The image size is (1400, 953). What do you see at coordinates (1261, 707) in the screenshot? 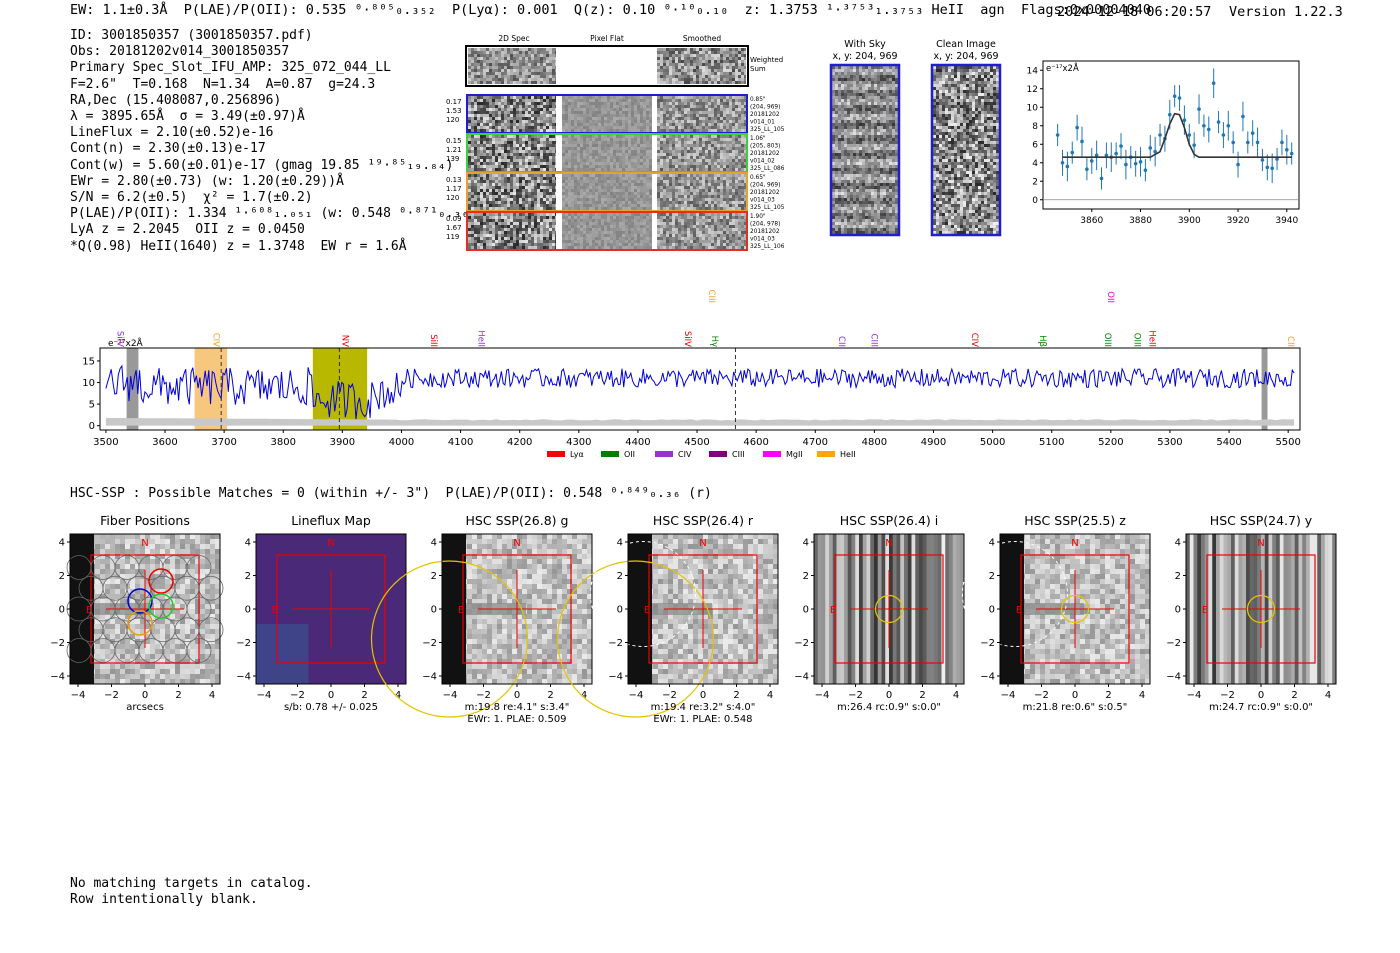
I see `hsc-panel-caption: m:24.7 rc:0.9" s:0.0"` at bounding box center [1261, 707].